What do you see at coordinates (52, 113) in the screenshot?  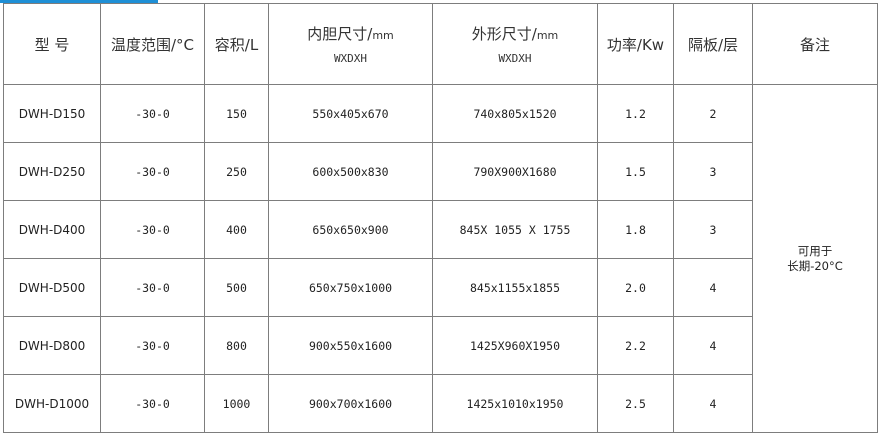 I see `cell-model: DWH-D150` at bounding box center [52, 113].